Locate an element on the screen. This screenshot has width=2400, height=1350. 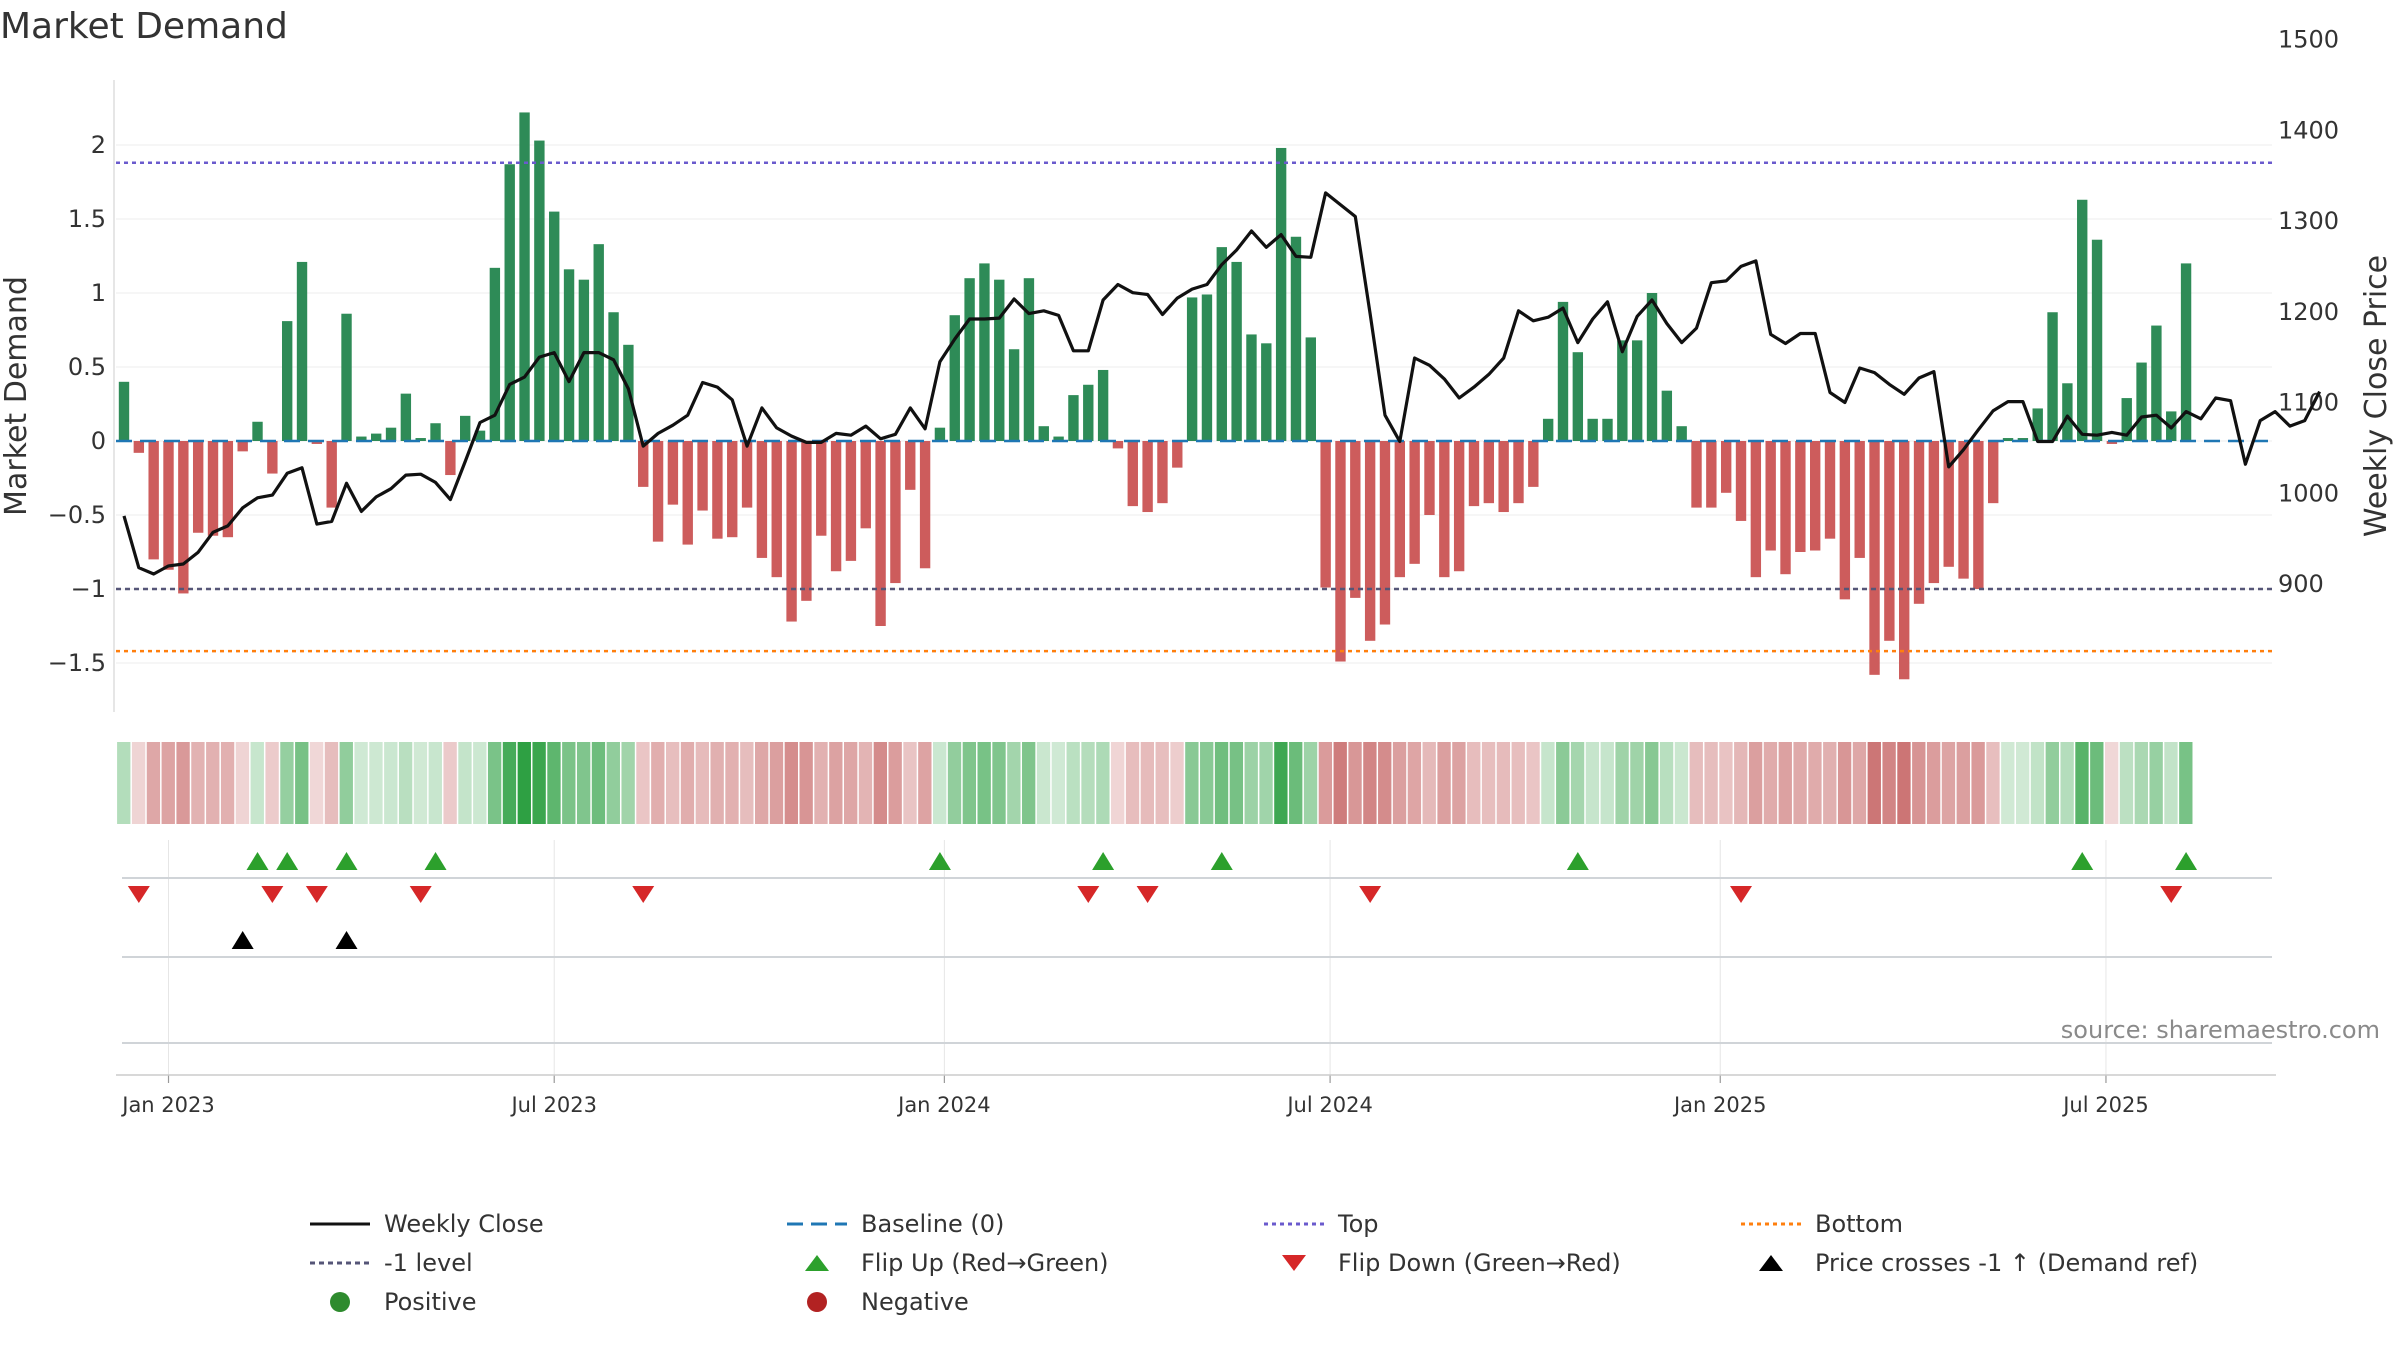
legend-item-price-cross: Price crosses -1 ↑ (Demand ref) is located at coordinates (1979, 1262).